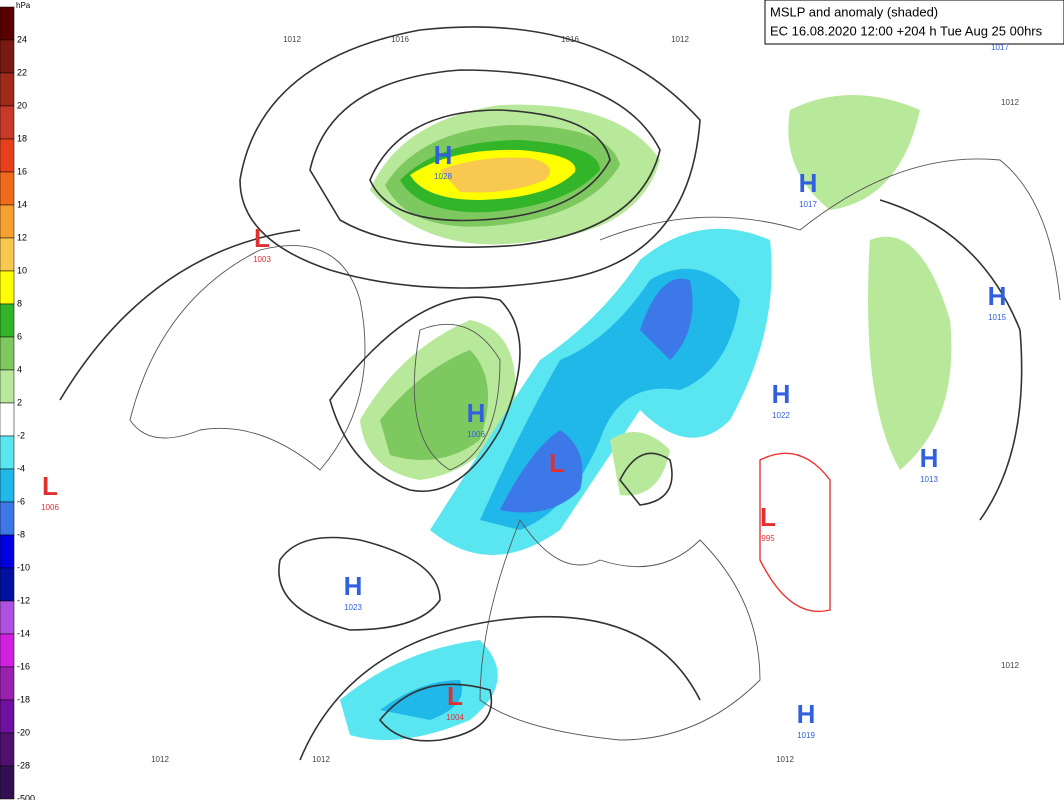 The height and width of the screenshot is (800, 1064). I want to click on legend-label: 16, so click(22, 171).